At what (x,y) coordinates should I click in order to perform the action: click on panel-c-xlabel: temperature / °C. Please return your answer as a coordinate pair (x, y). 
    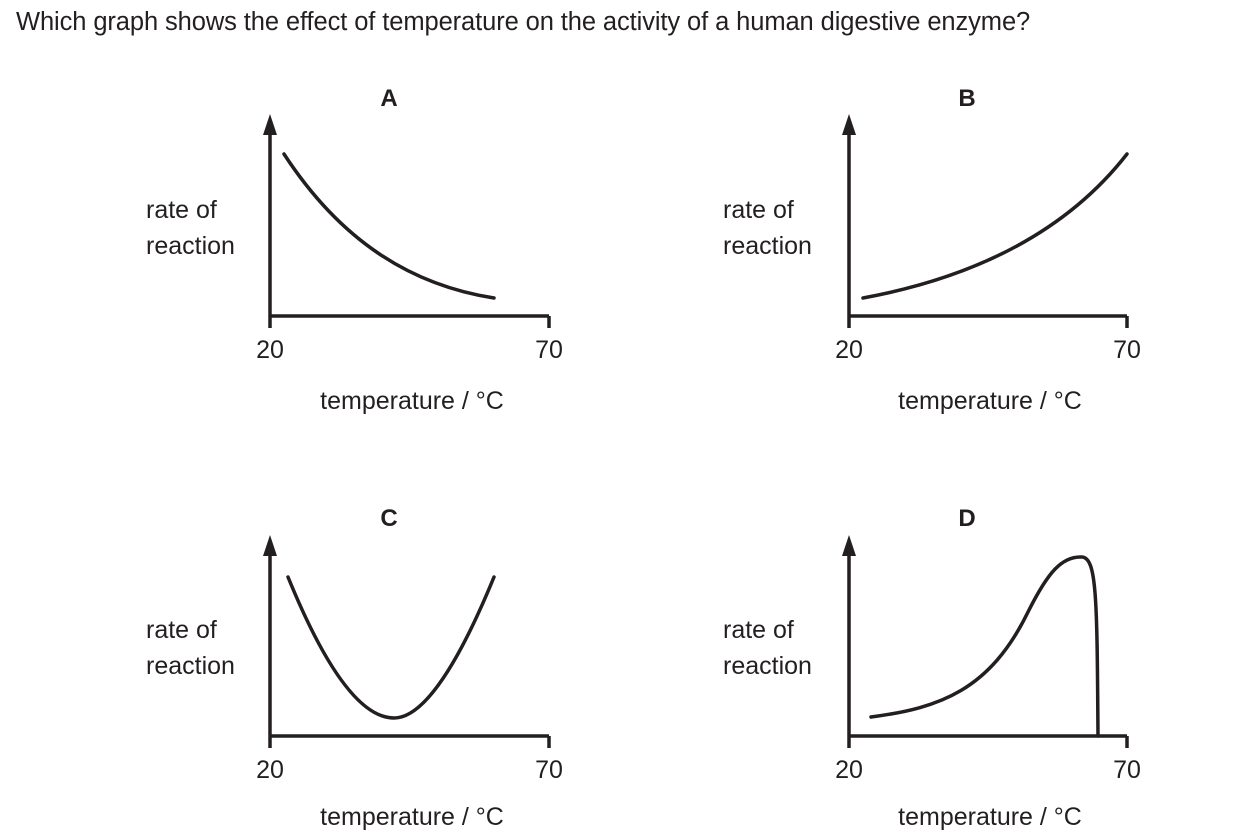
    Looking at the image, I should click on (412, 817).